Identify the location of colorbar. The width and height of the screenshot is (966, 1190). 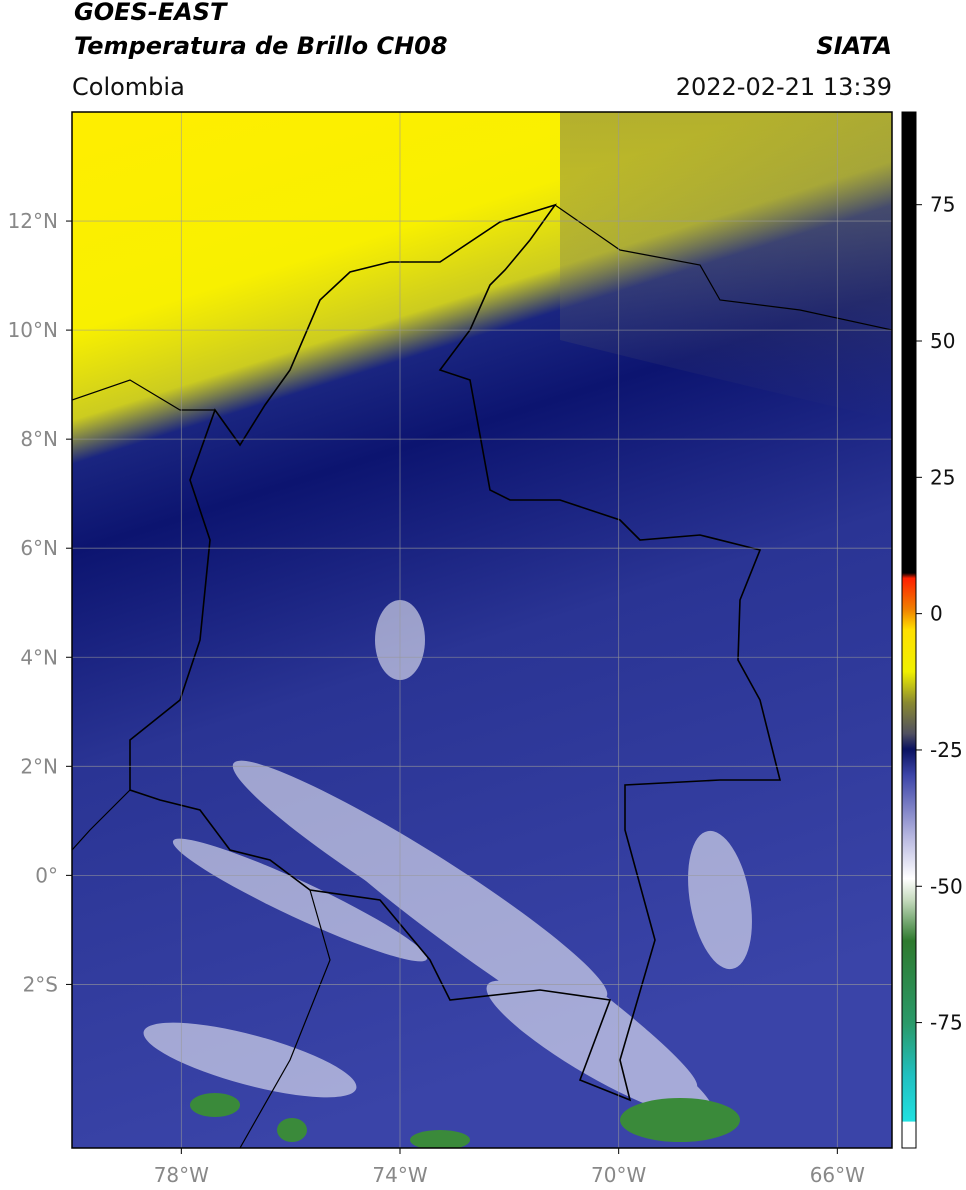
(909, 630).